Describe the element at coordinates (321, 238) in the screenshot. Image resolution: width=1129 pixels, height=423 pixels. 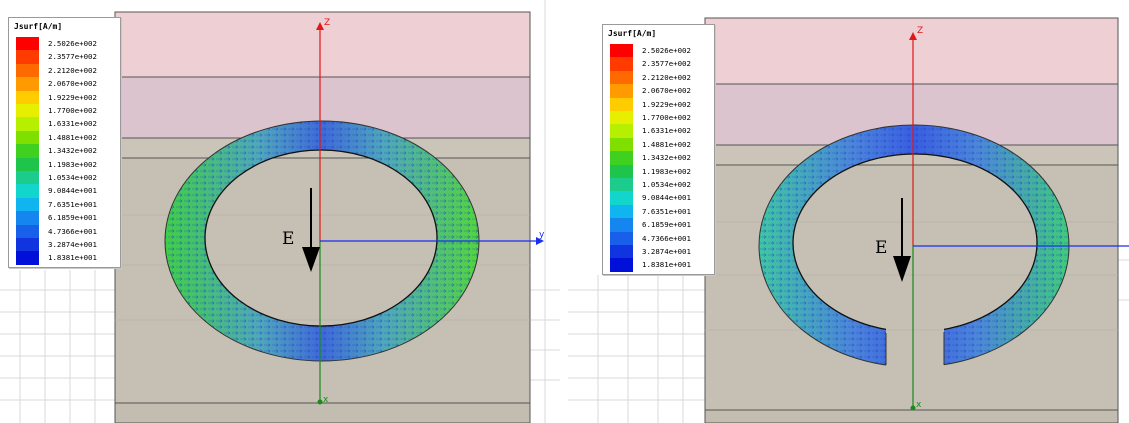
I see `ring-inner-edge` at that location.